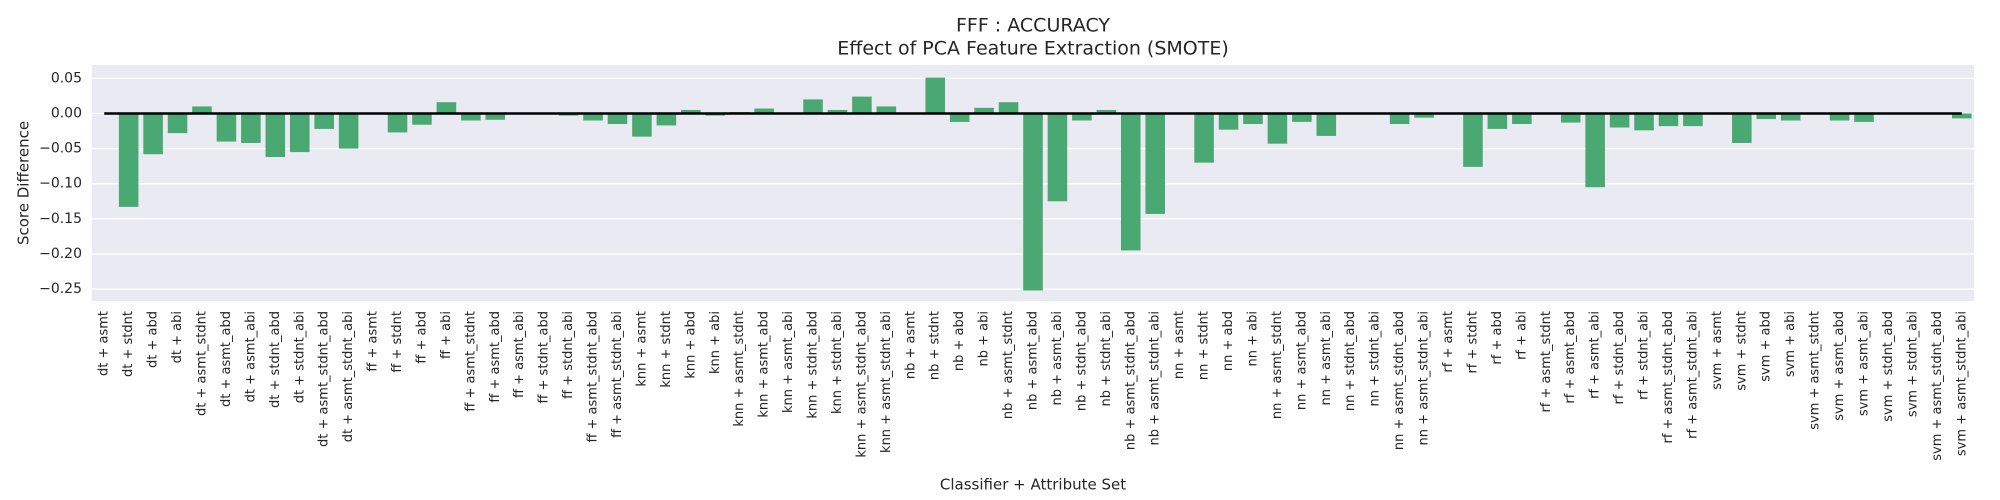 The image size is (2000, 500). Describe the element at coordinates (1888, 366) in the screenshot. I see `x-tick-label: svm + stdnt_abd` at that location.